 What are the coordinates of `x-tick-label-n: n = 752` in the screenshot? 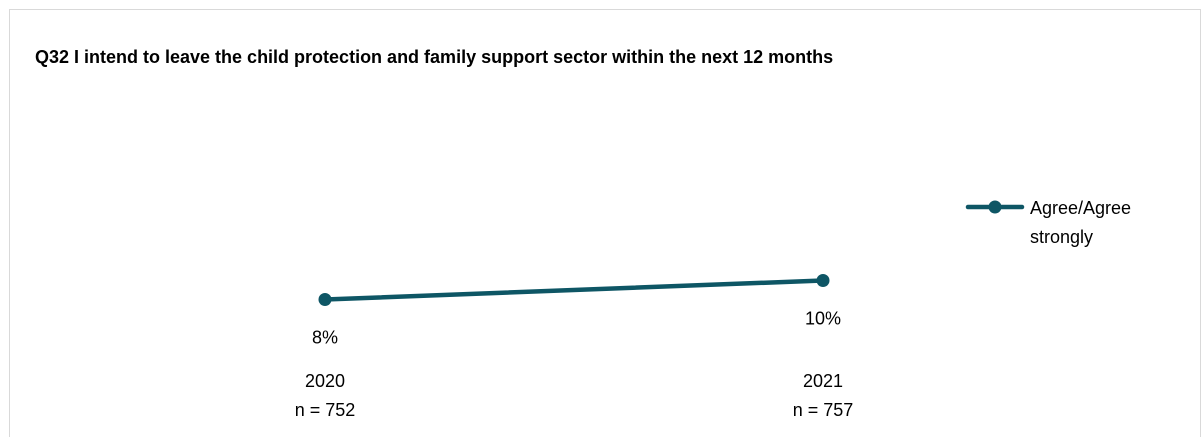 It's located at (325, 410).